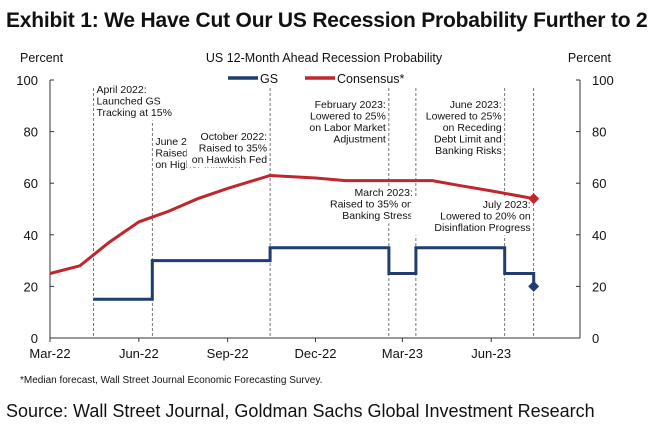 The width and height of the screenshot is (648, 441). Describe the element at coordinates (233, 149) in the screenshot. I see `annotation-line-text: Raised to 35%` at that location.